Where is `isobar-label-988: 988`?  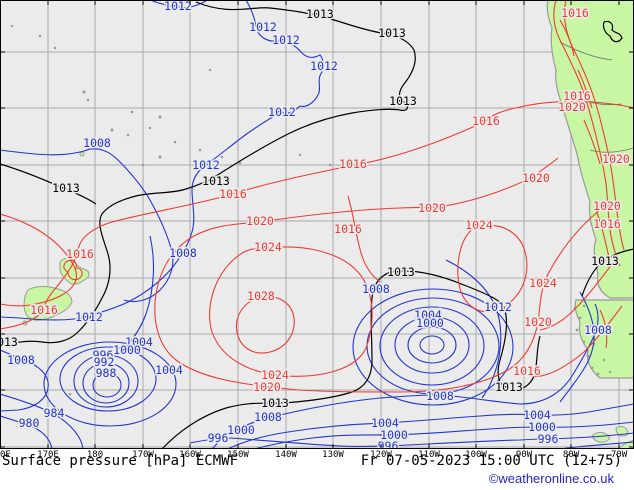
isobar-label-988: 988 is located at coordinates (106, 373).